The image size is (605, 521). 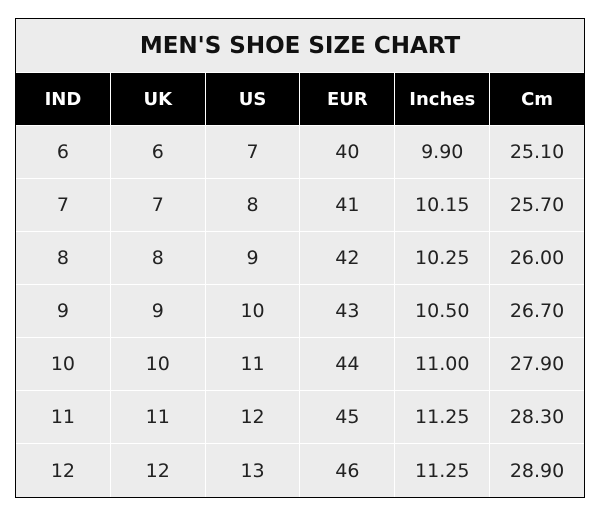 I want to click on table-cell: 28.30, so click(x=537, y=417).